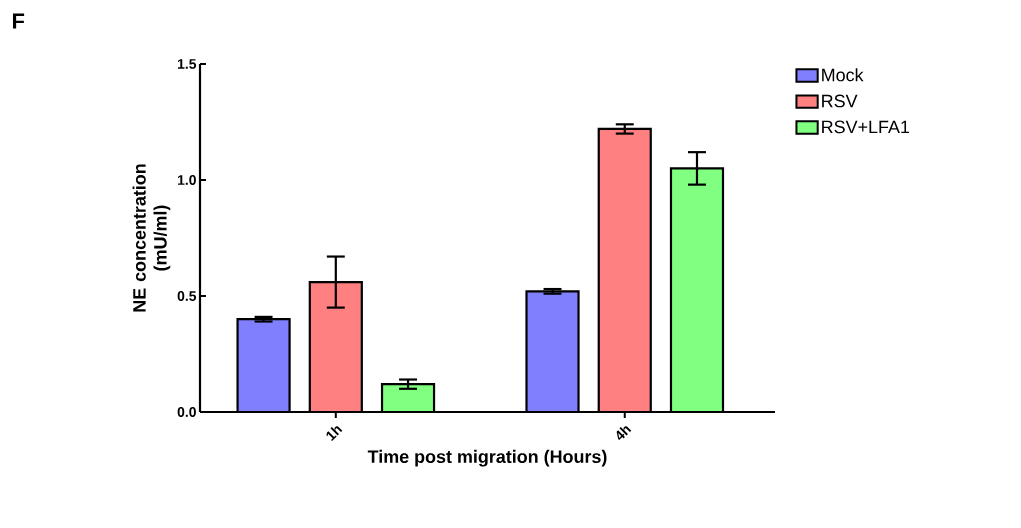 Image resolution: width=1021 pixels, height=528 pixels. Describe the element at coordinates (186, 180) in the screenshot. I see `y-tick-label: 1.0` at that location.